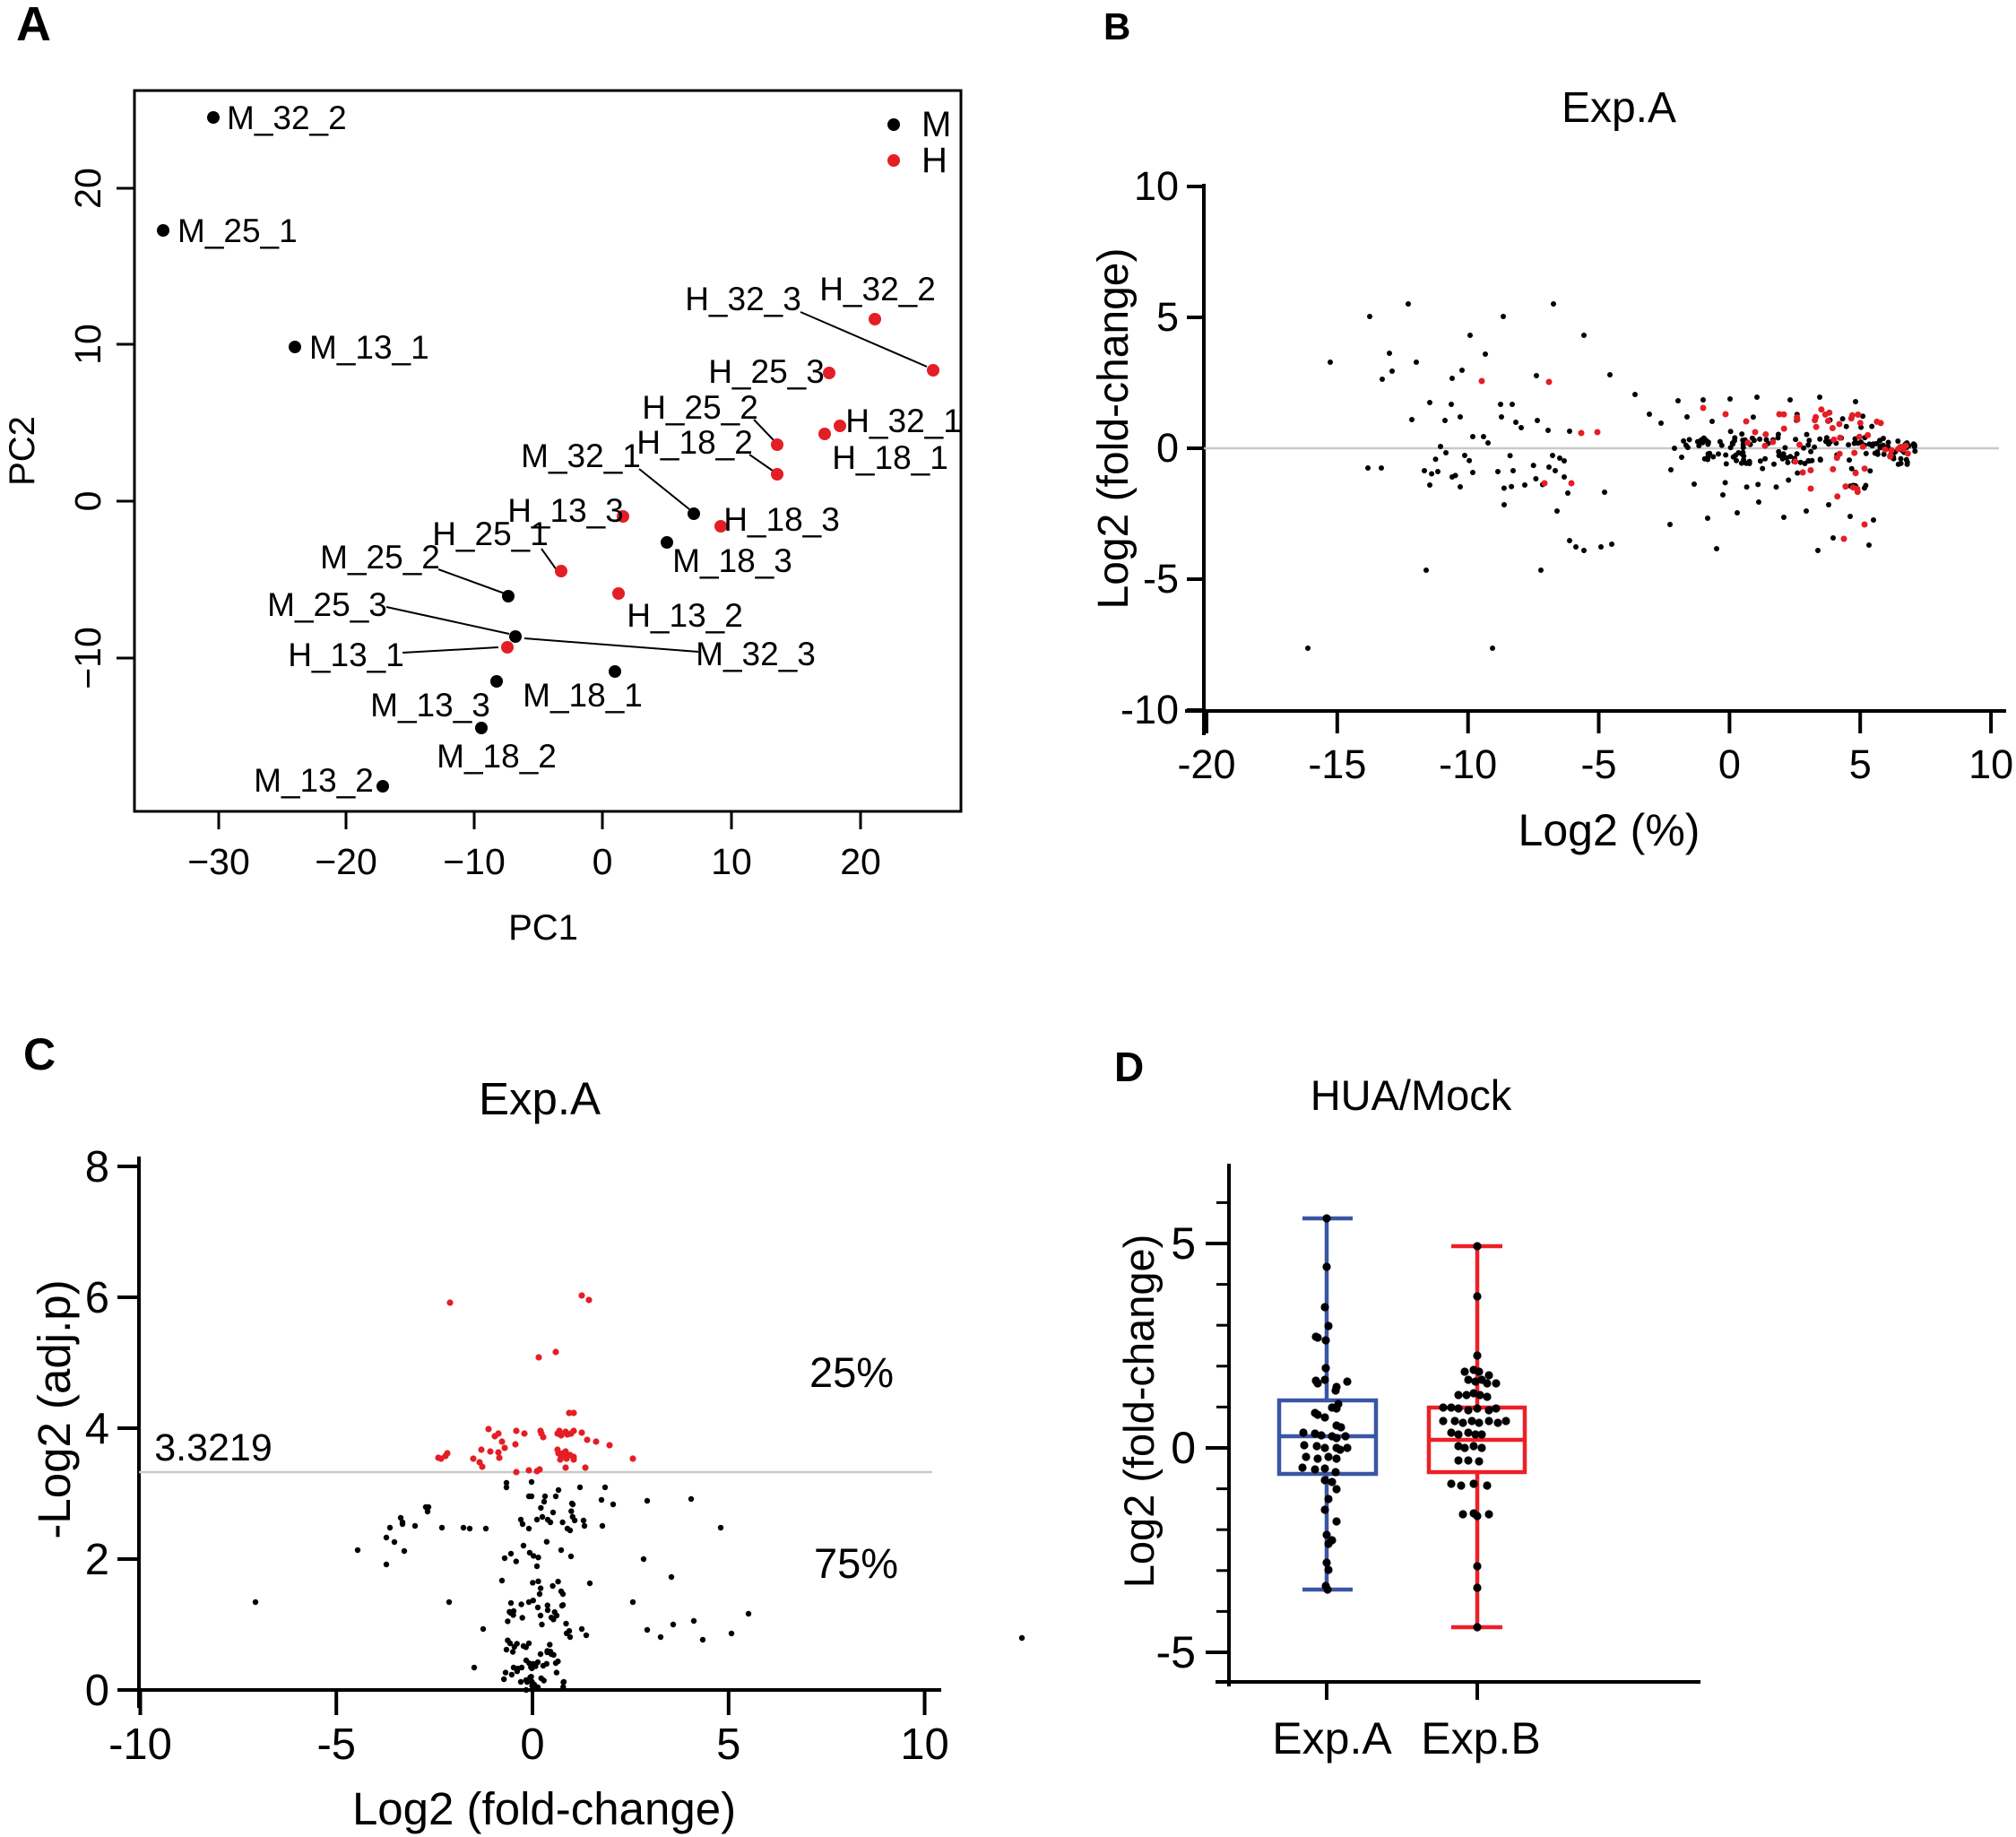 The width and height of the screenshot is (2016, 1837). I want to click on svg-text: M_18_3, so click(732, 561).